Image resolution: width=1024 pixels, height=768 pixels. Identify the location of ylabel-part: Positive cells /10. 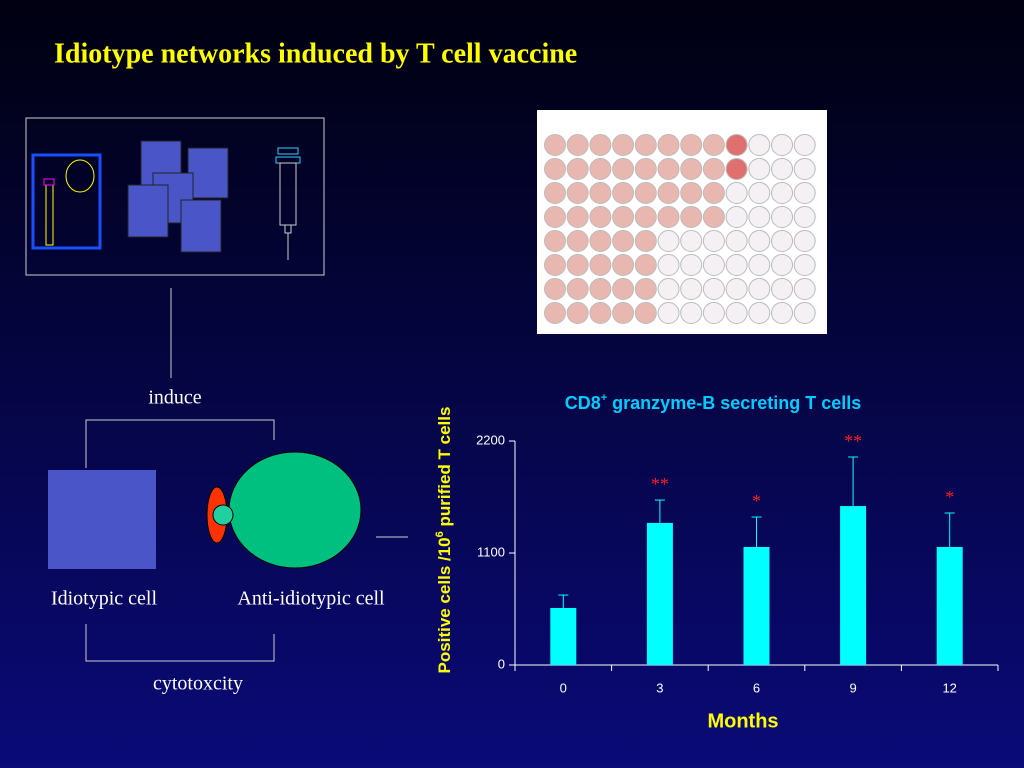
(444, 605).